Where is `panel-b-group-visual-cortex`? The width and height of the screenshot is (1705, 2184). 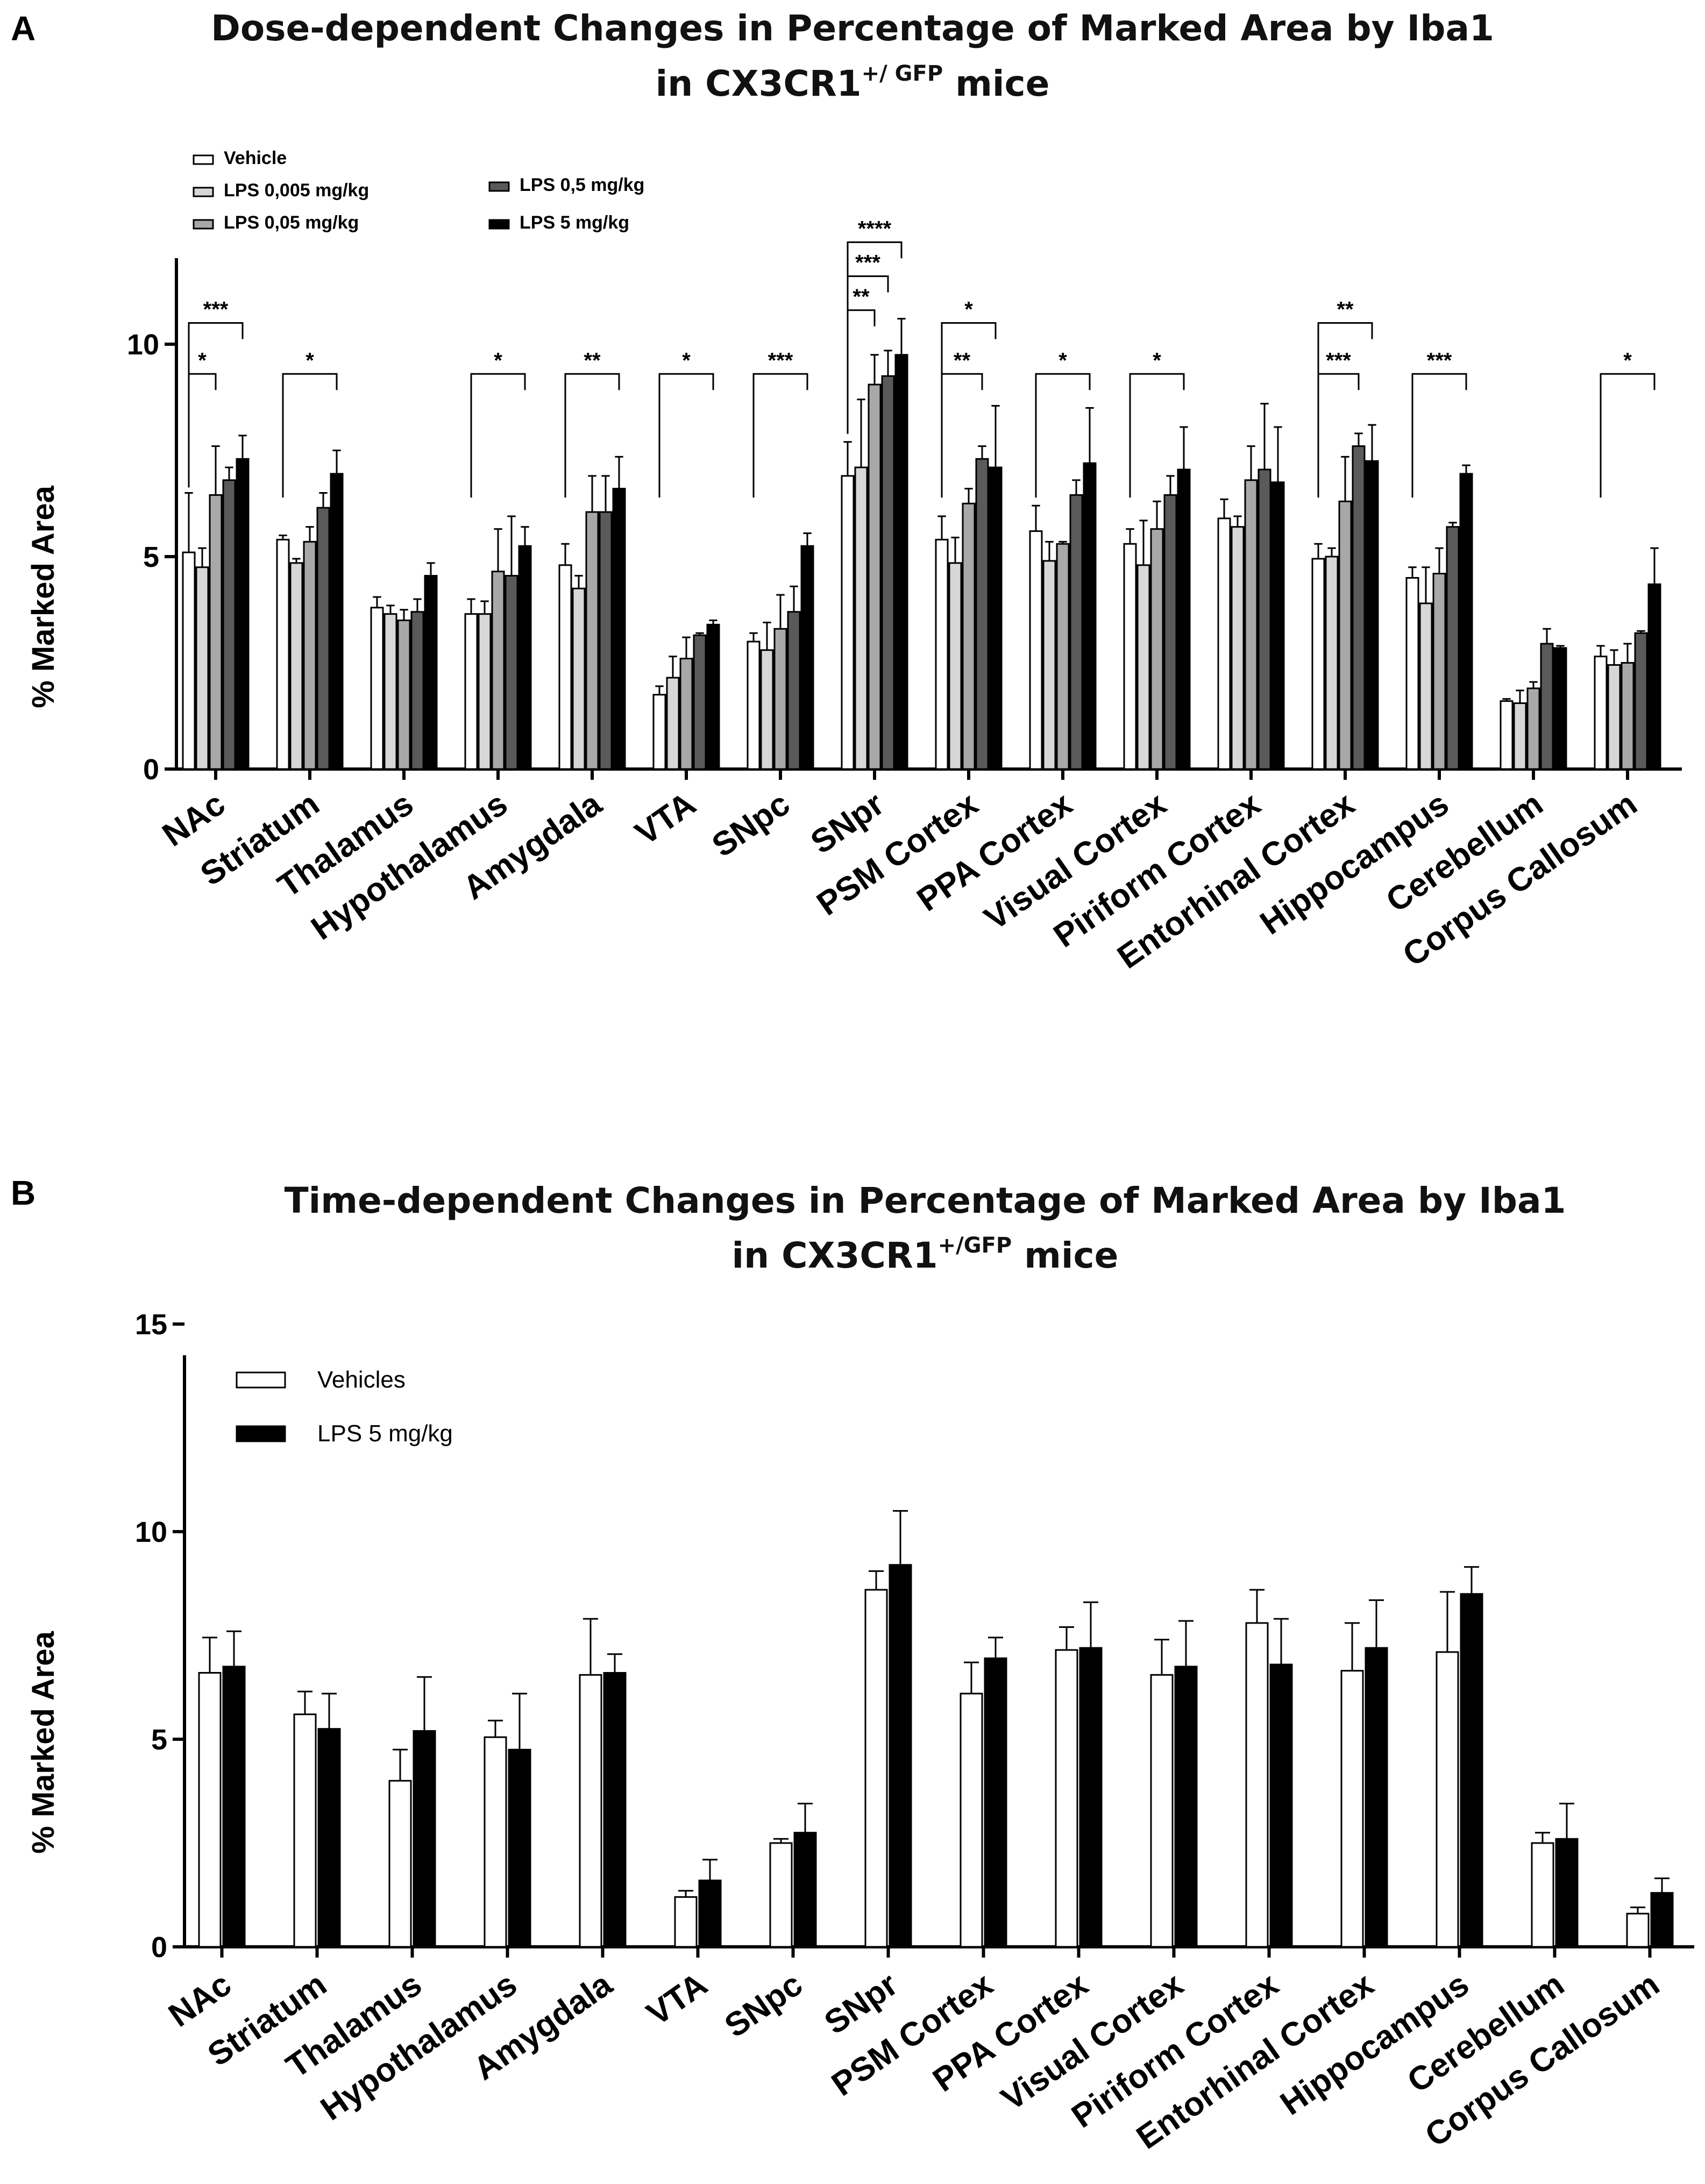 panel-b-group-visual-cortex is located at coordinates (1174, 1784).